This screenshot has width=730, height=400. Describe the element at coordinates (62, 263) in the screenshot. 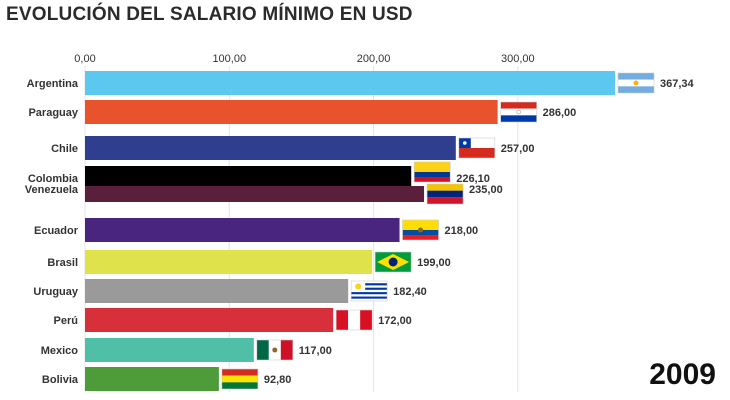

I see `category-label: Brasil` at that location.